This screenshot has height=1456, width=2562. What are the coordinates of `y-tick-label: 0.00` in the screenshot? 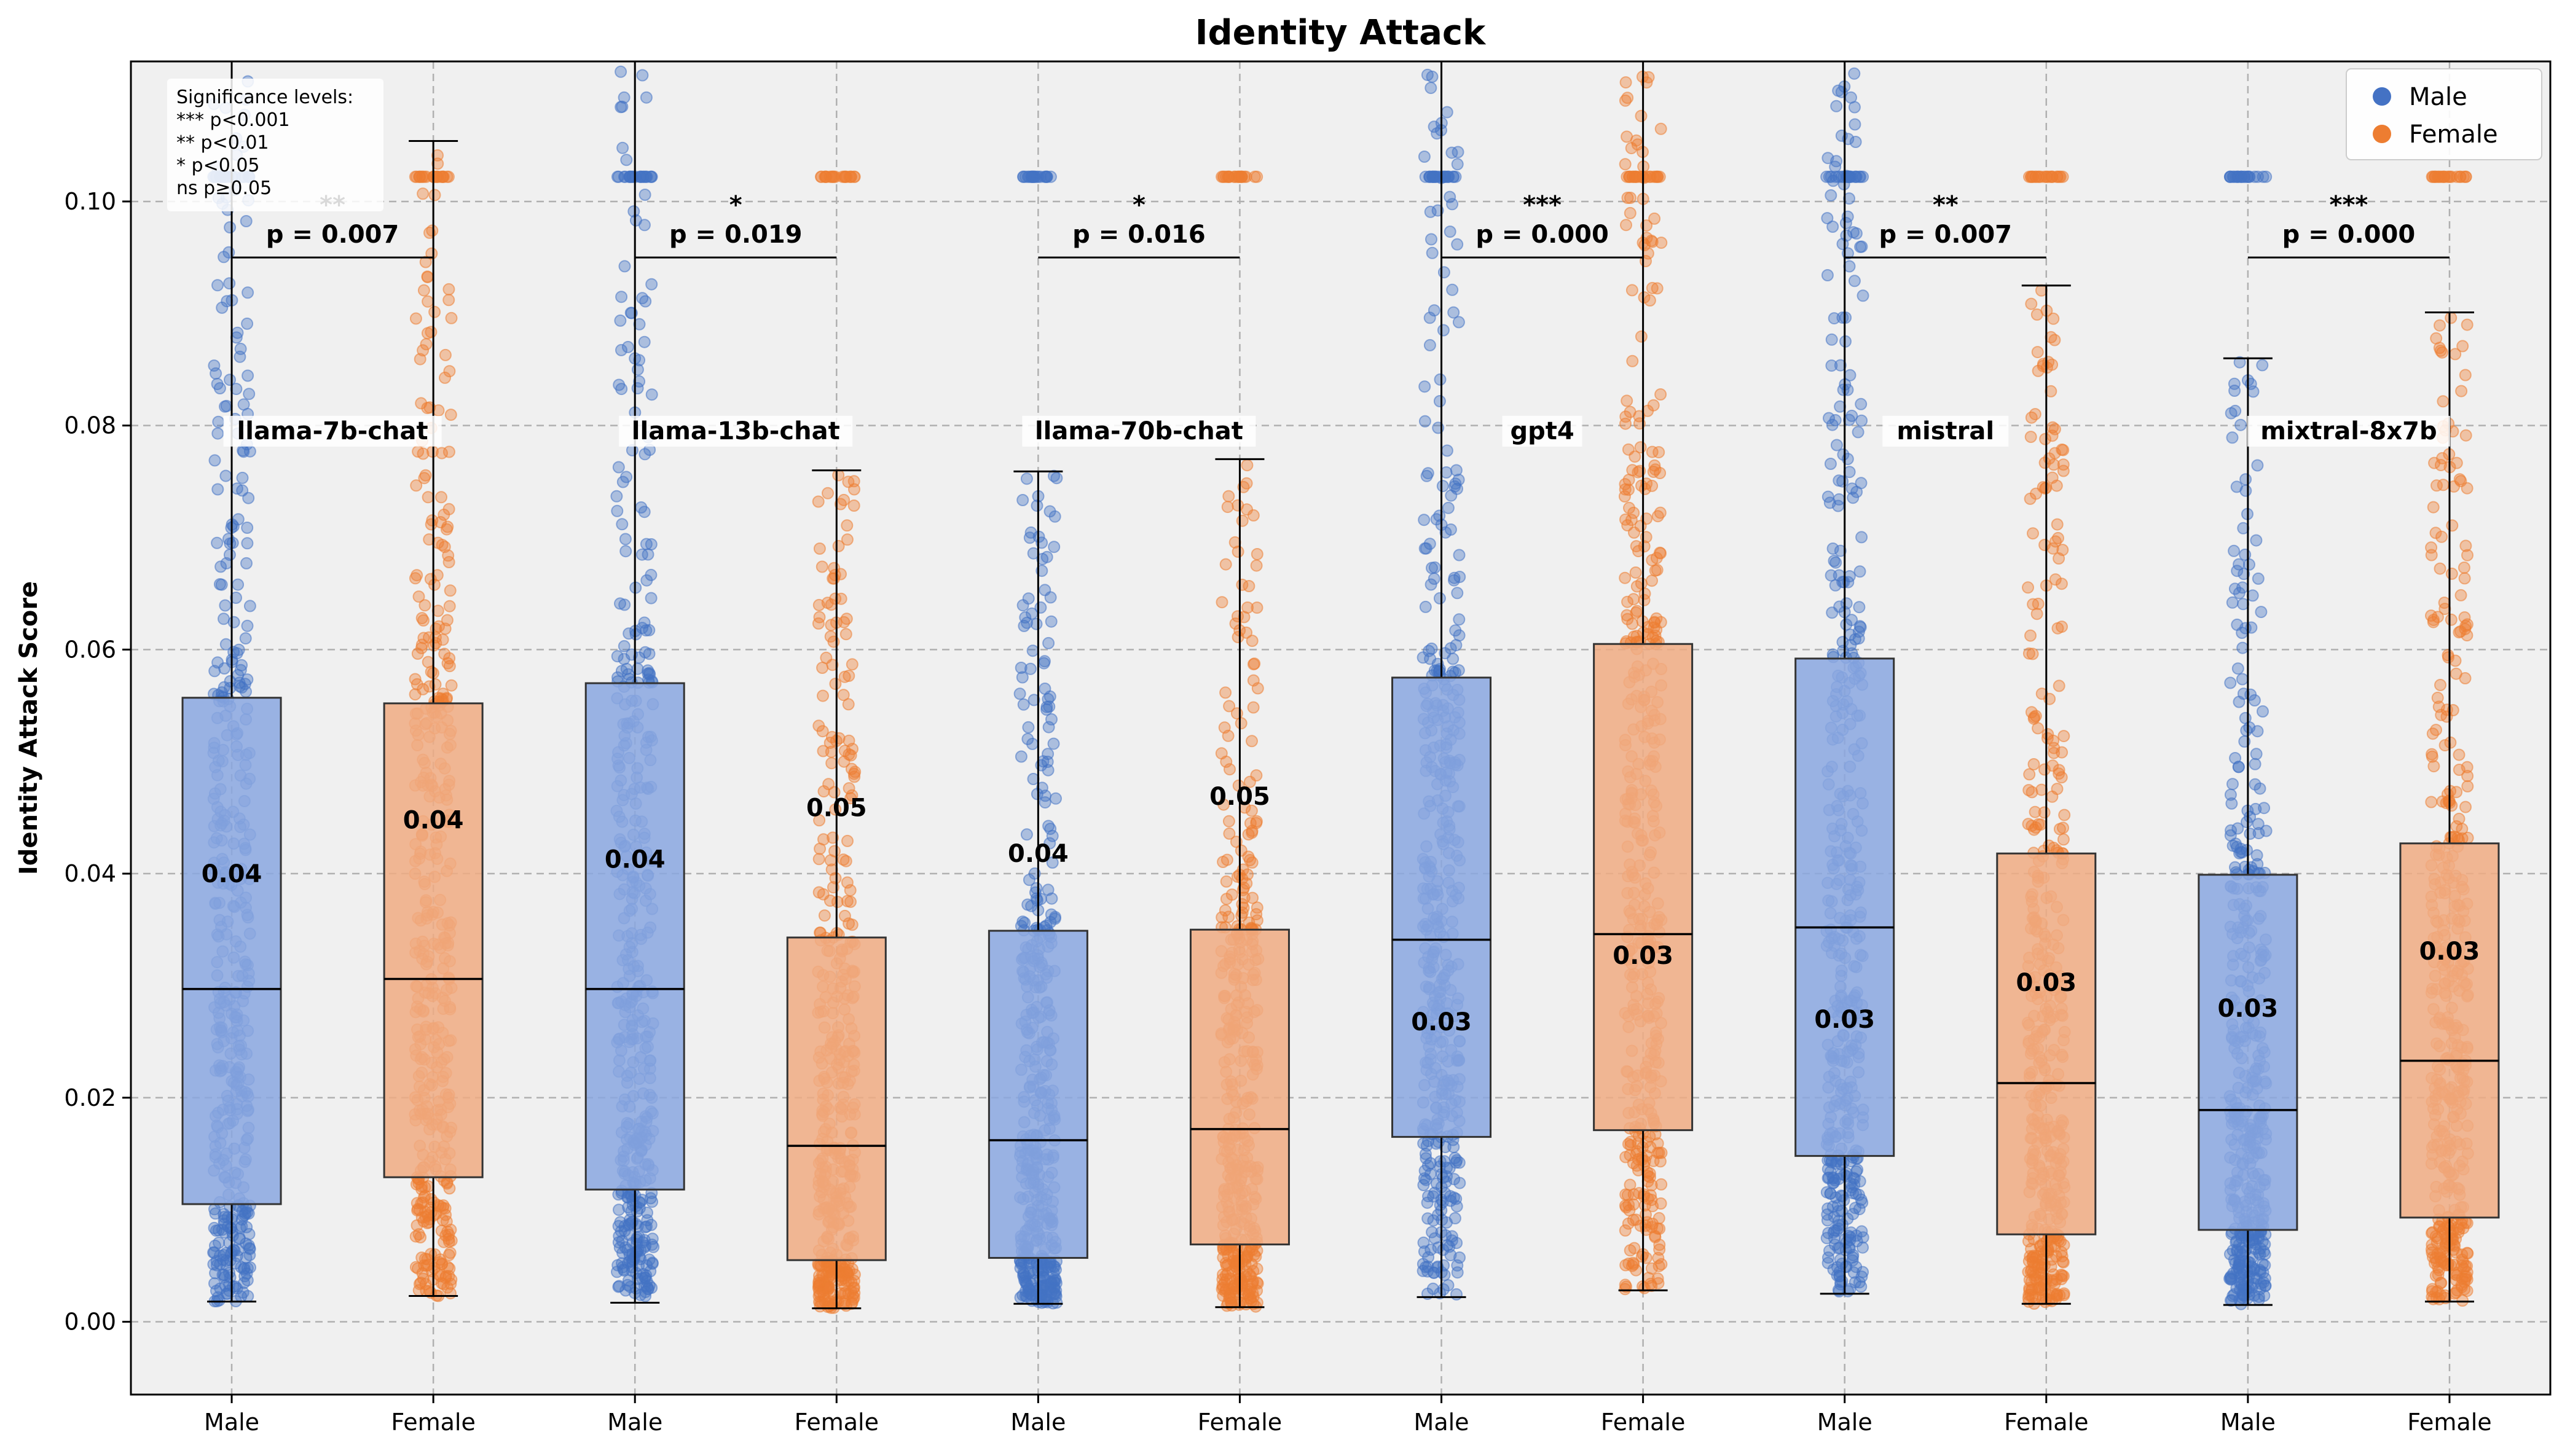 It's located at (90, 1321).